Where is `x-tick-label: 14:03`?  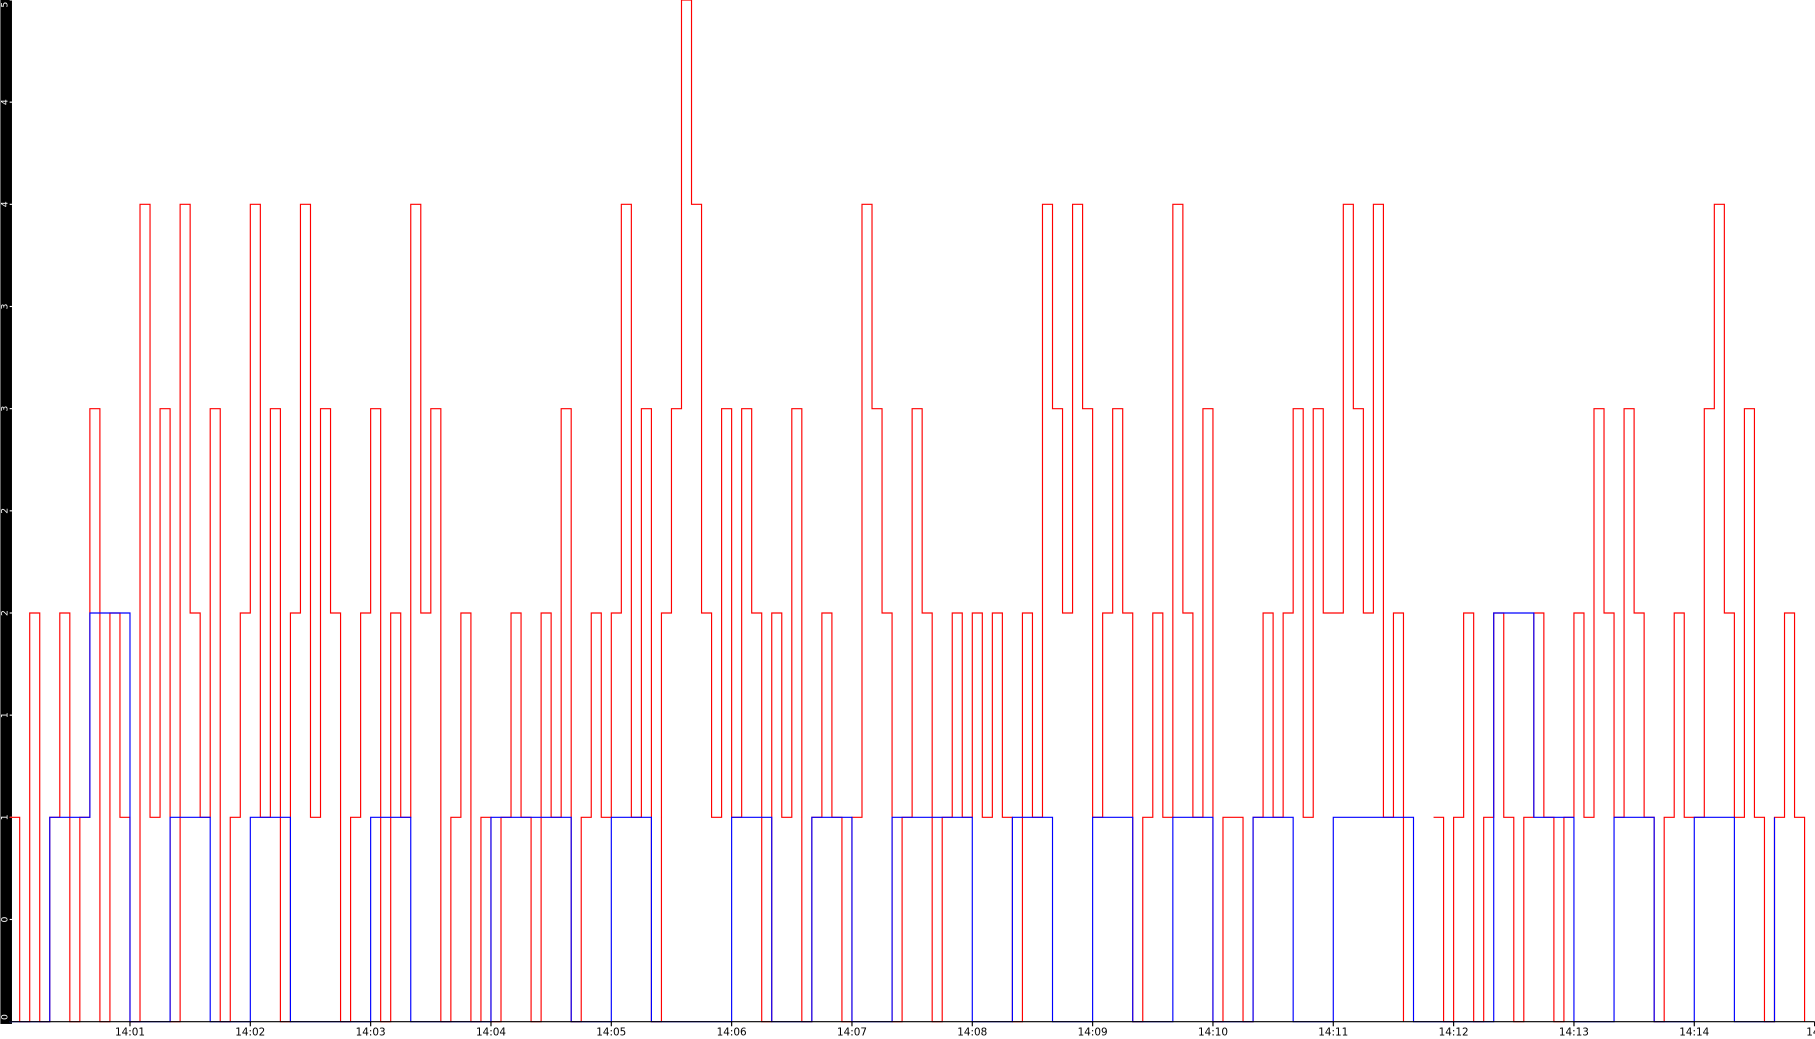
x-tick-label: 14:03 is located at coordinates (371, 1033).